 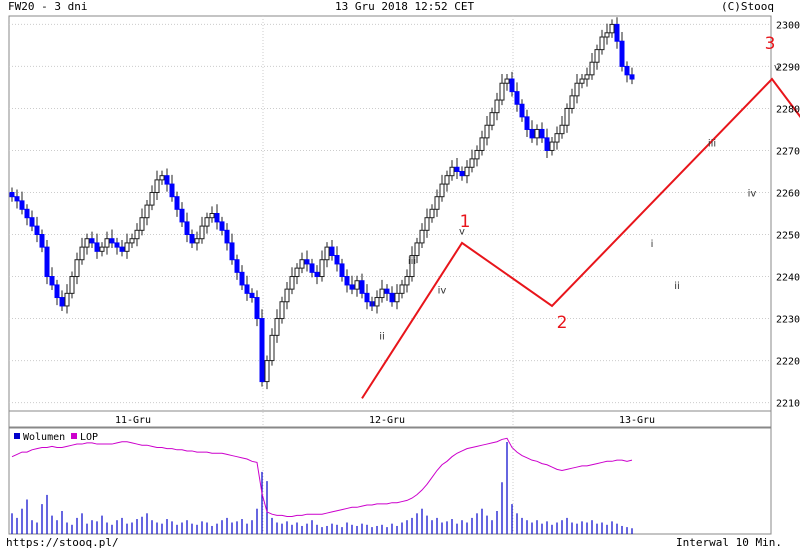 I want to click on copyright: (C)Stooq, so click(x=747, y=6).